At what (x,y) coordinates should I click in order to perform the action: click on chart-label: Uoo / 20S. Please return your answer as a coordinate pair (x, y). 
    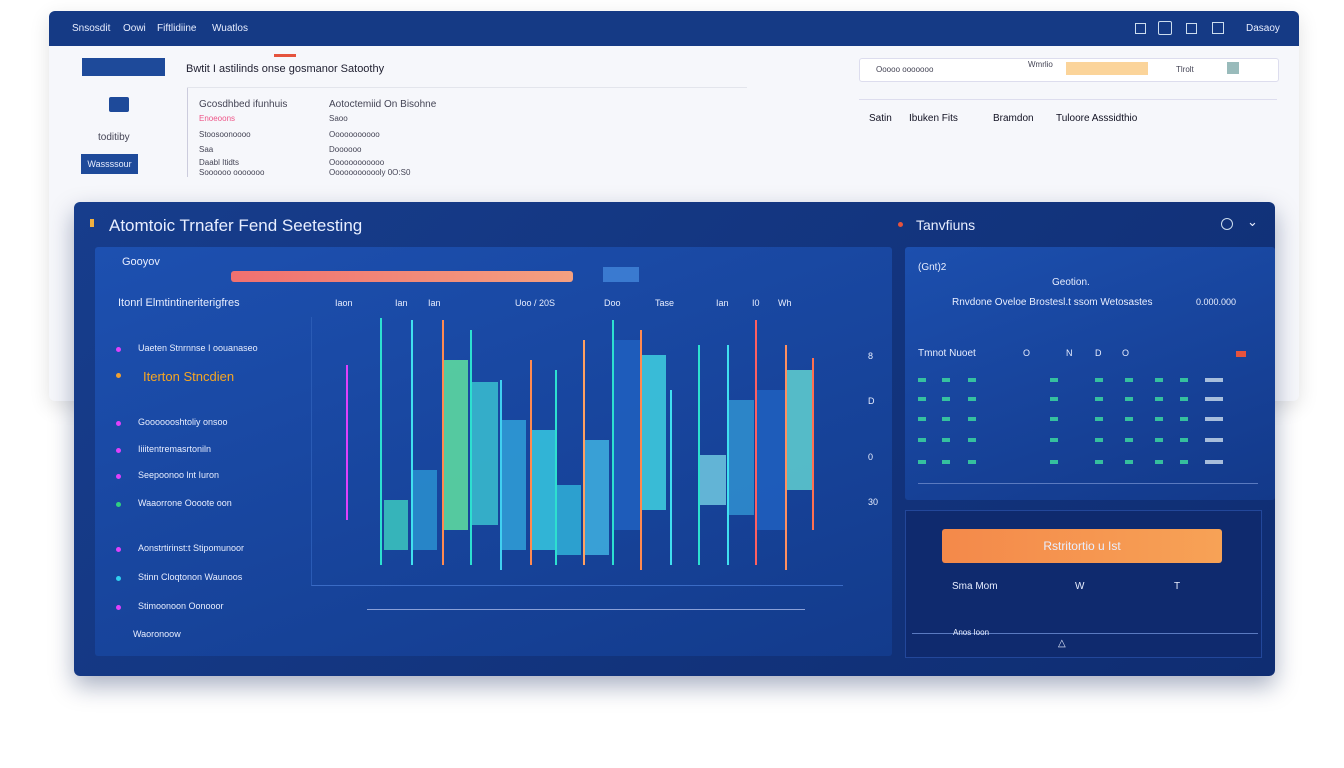
    Looking at the image, I should click on (535, 303).